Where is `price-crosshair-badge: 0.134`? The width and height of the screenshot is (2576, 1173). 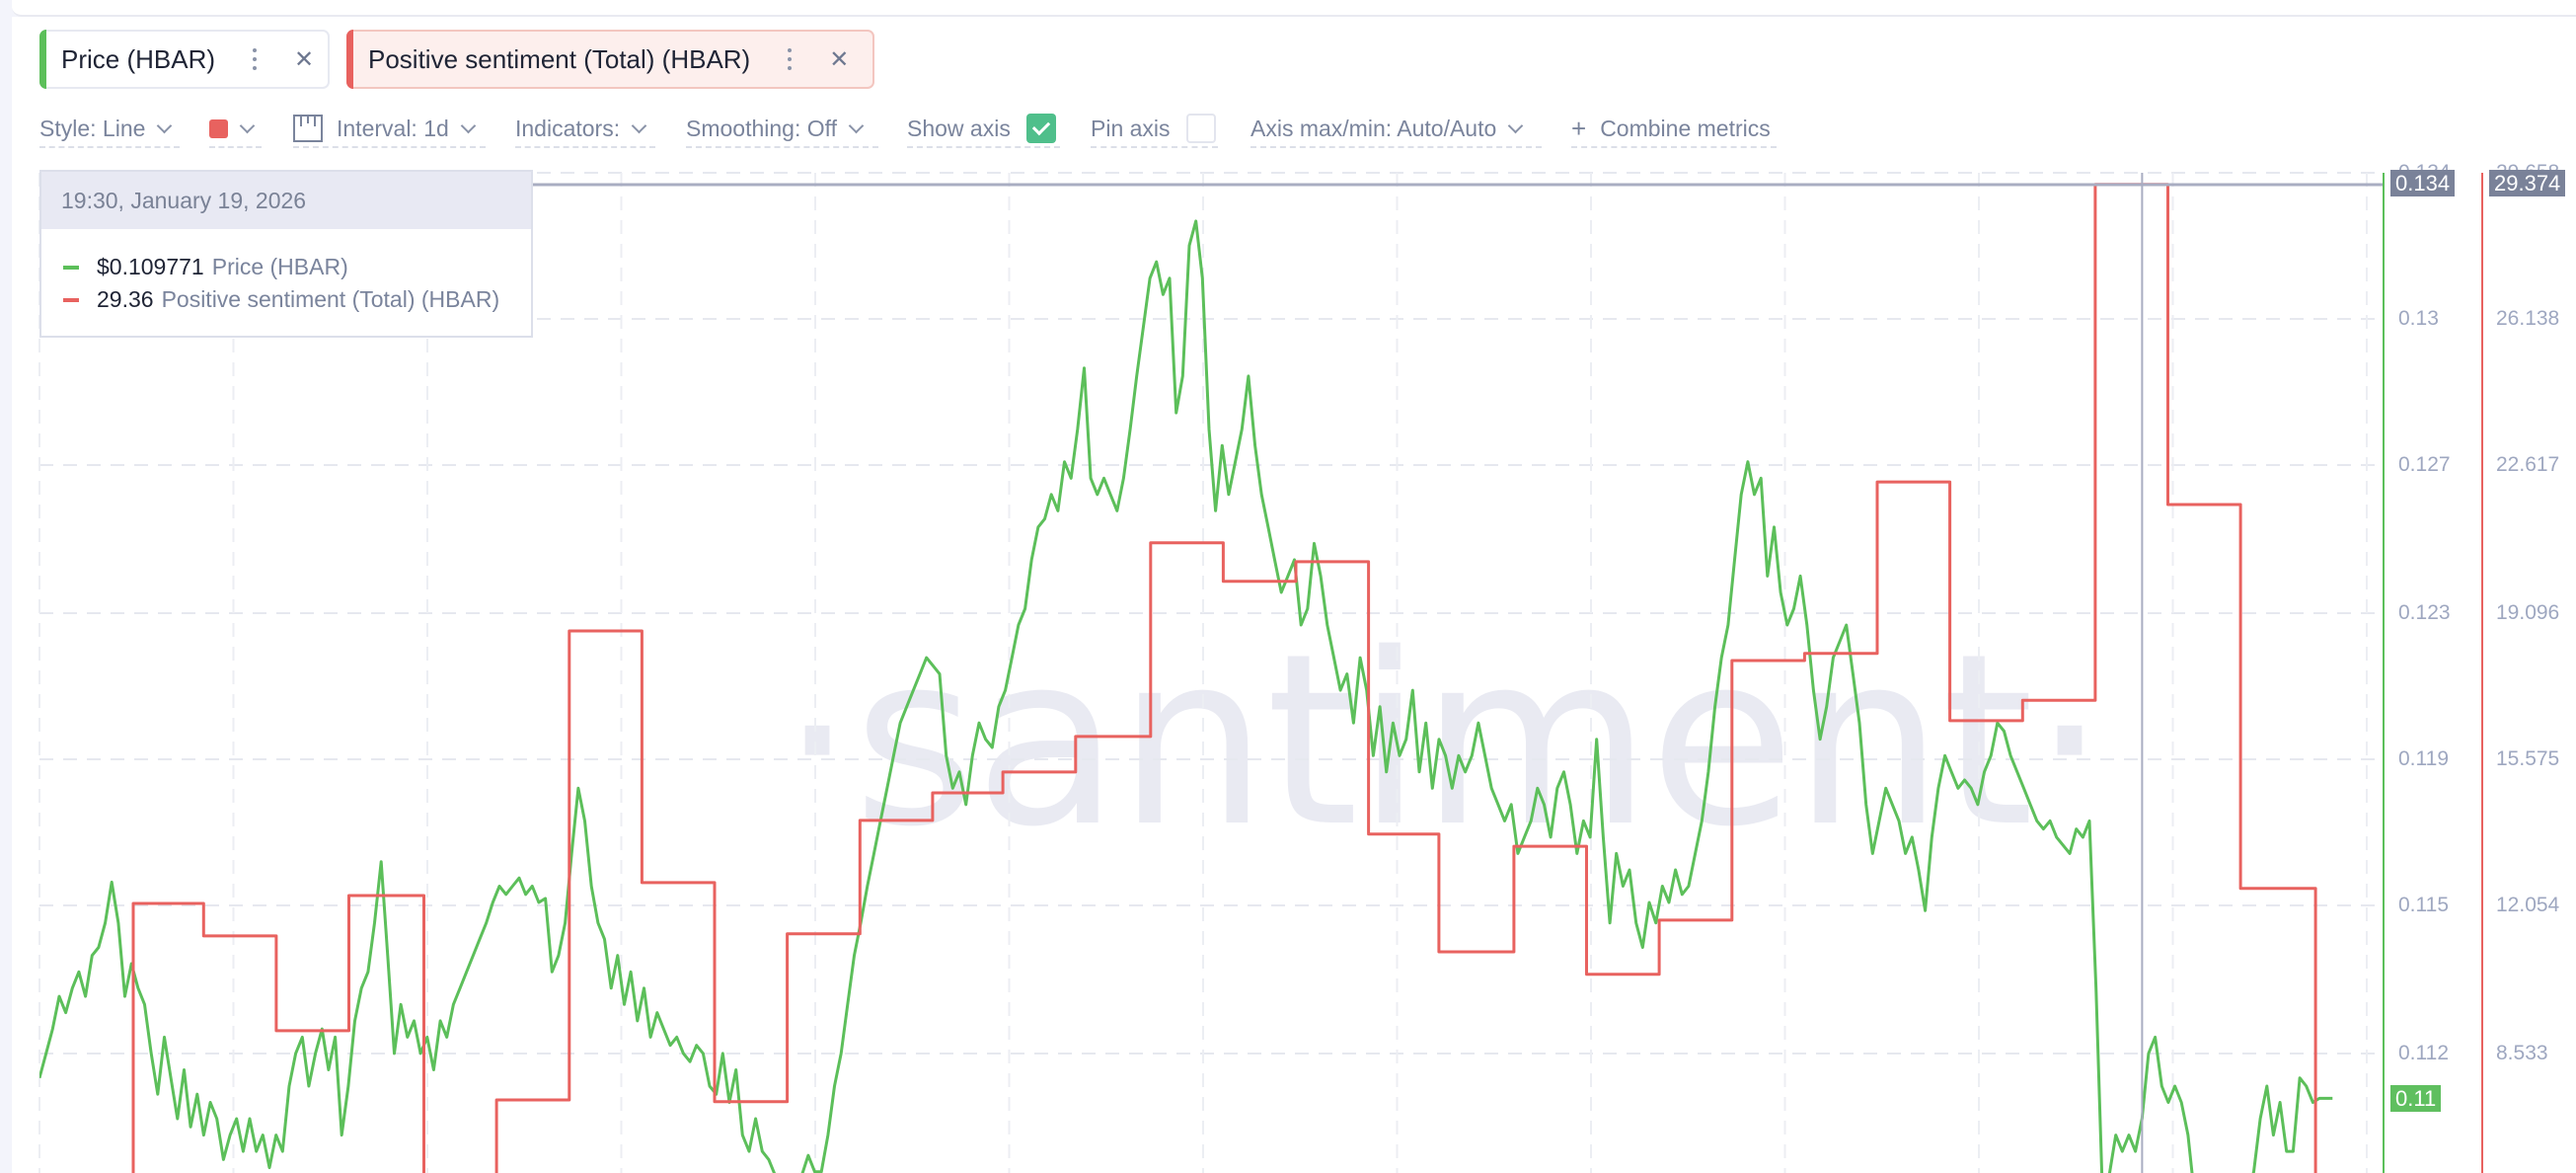 price-crosshair-badge: 0.134 is located at coordinates (2423, 183).